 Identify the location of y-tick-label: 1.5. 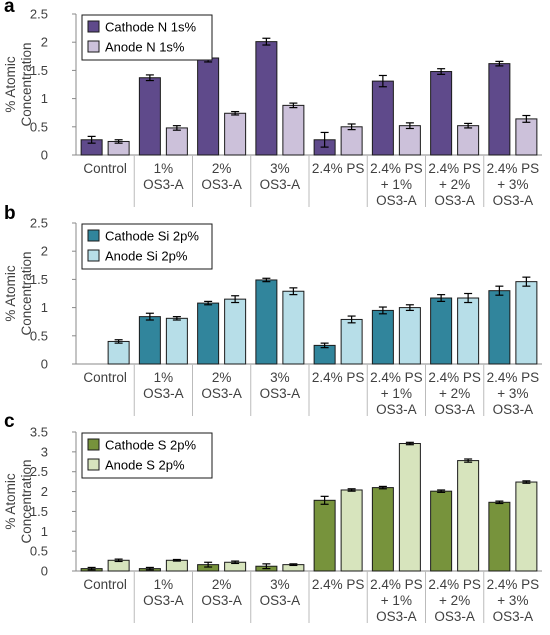
(39, 511).